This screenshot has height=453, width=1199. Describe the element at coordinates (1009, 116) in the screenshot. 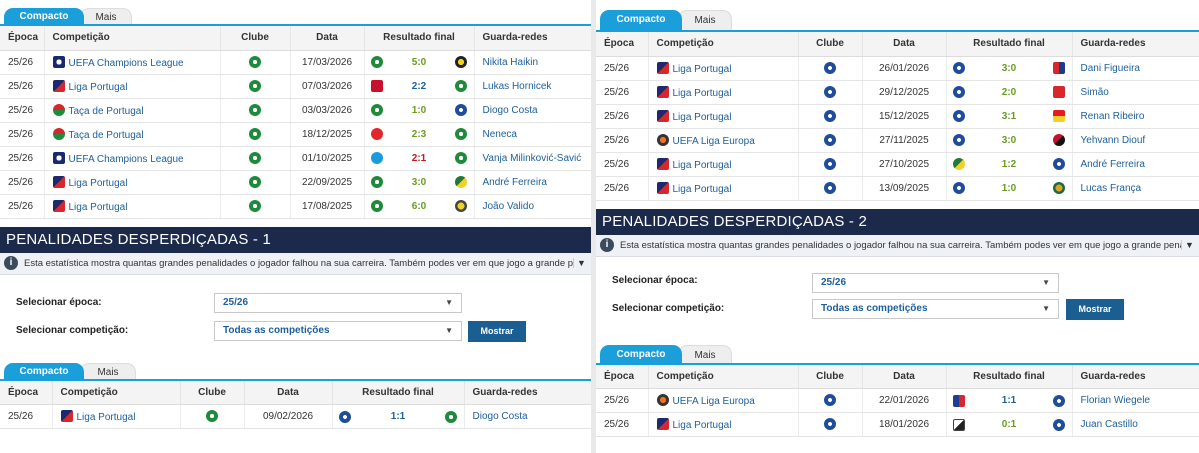

I see `score-link: 3:1` at that location.